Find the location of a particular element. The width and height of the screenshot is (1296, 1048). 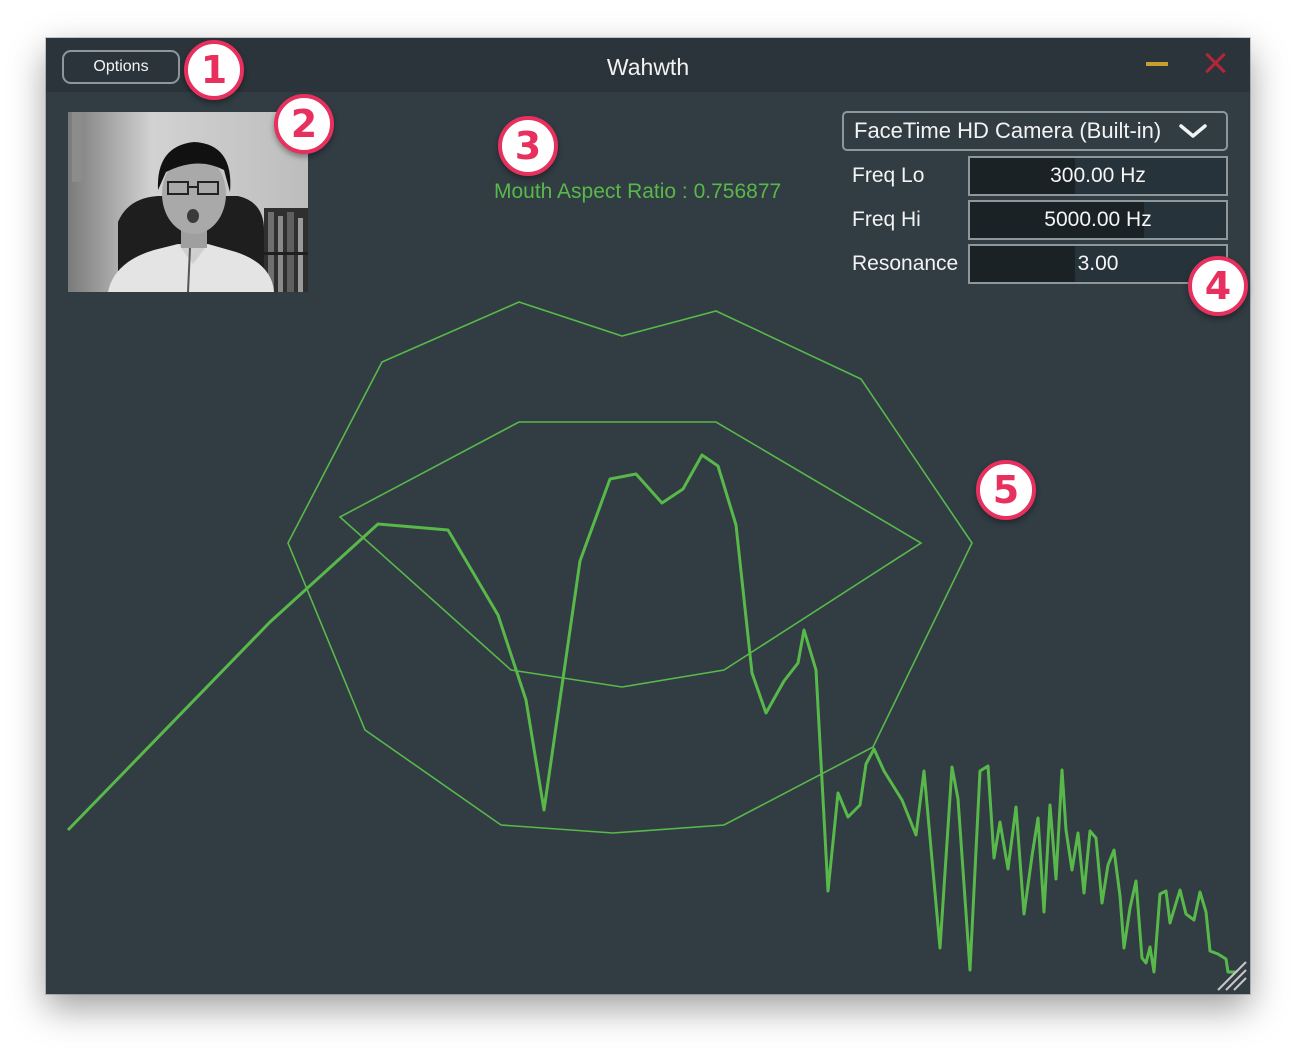

minimize-icon is located at coordinates (1157, 64).